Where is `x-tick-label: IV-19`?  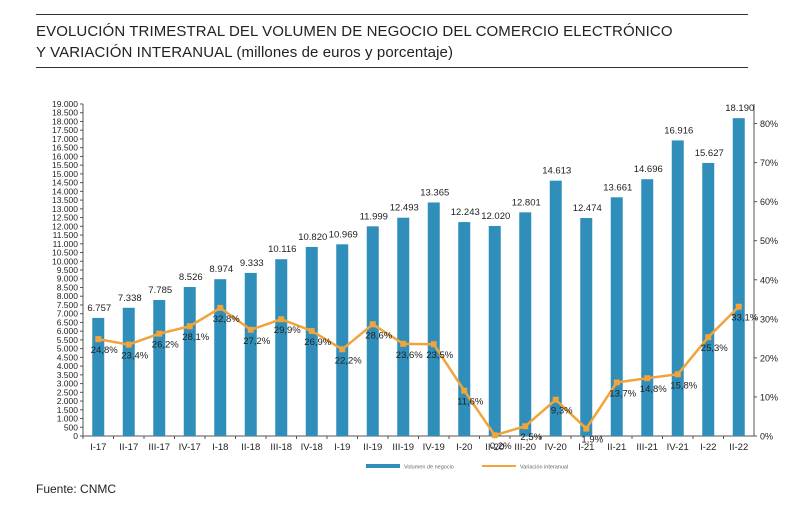
x-tick-label: IV-19 is located at coordinates (434, 447).